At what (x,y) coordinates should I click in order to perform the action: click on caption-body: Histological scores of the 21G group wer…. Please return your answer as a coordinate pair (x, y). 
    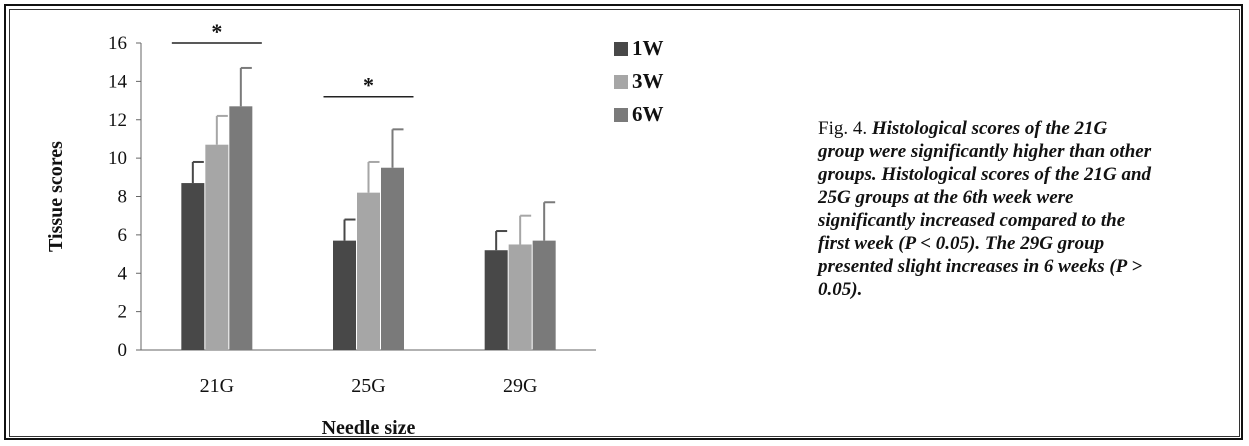
    Looking at the image, I should click on (985, 209).